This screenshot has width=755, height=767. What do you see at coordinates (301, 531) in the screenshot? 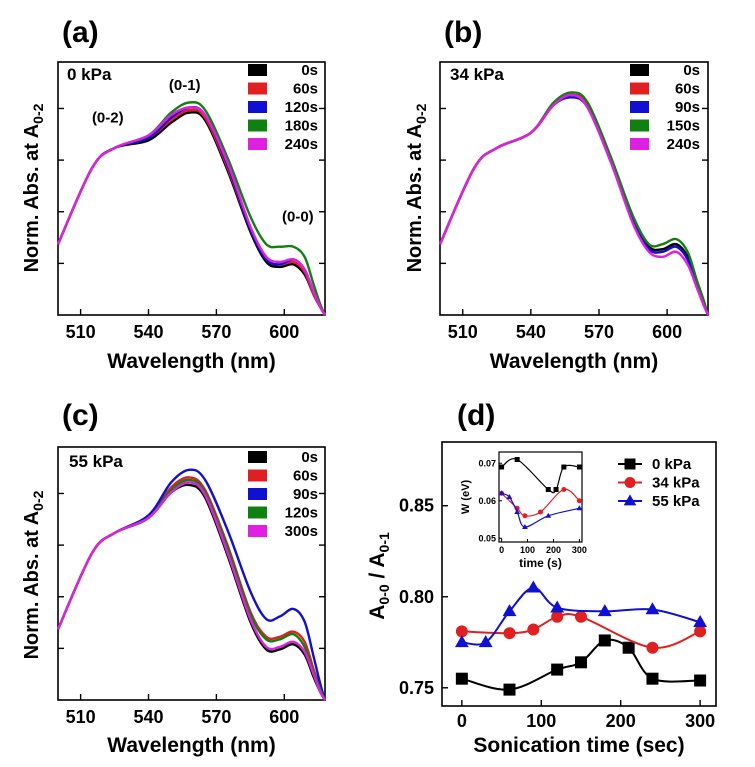
I see `legend-label: 300s` at bounding box center [301, 531].